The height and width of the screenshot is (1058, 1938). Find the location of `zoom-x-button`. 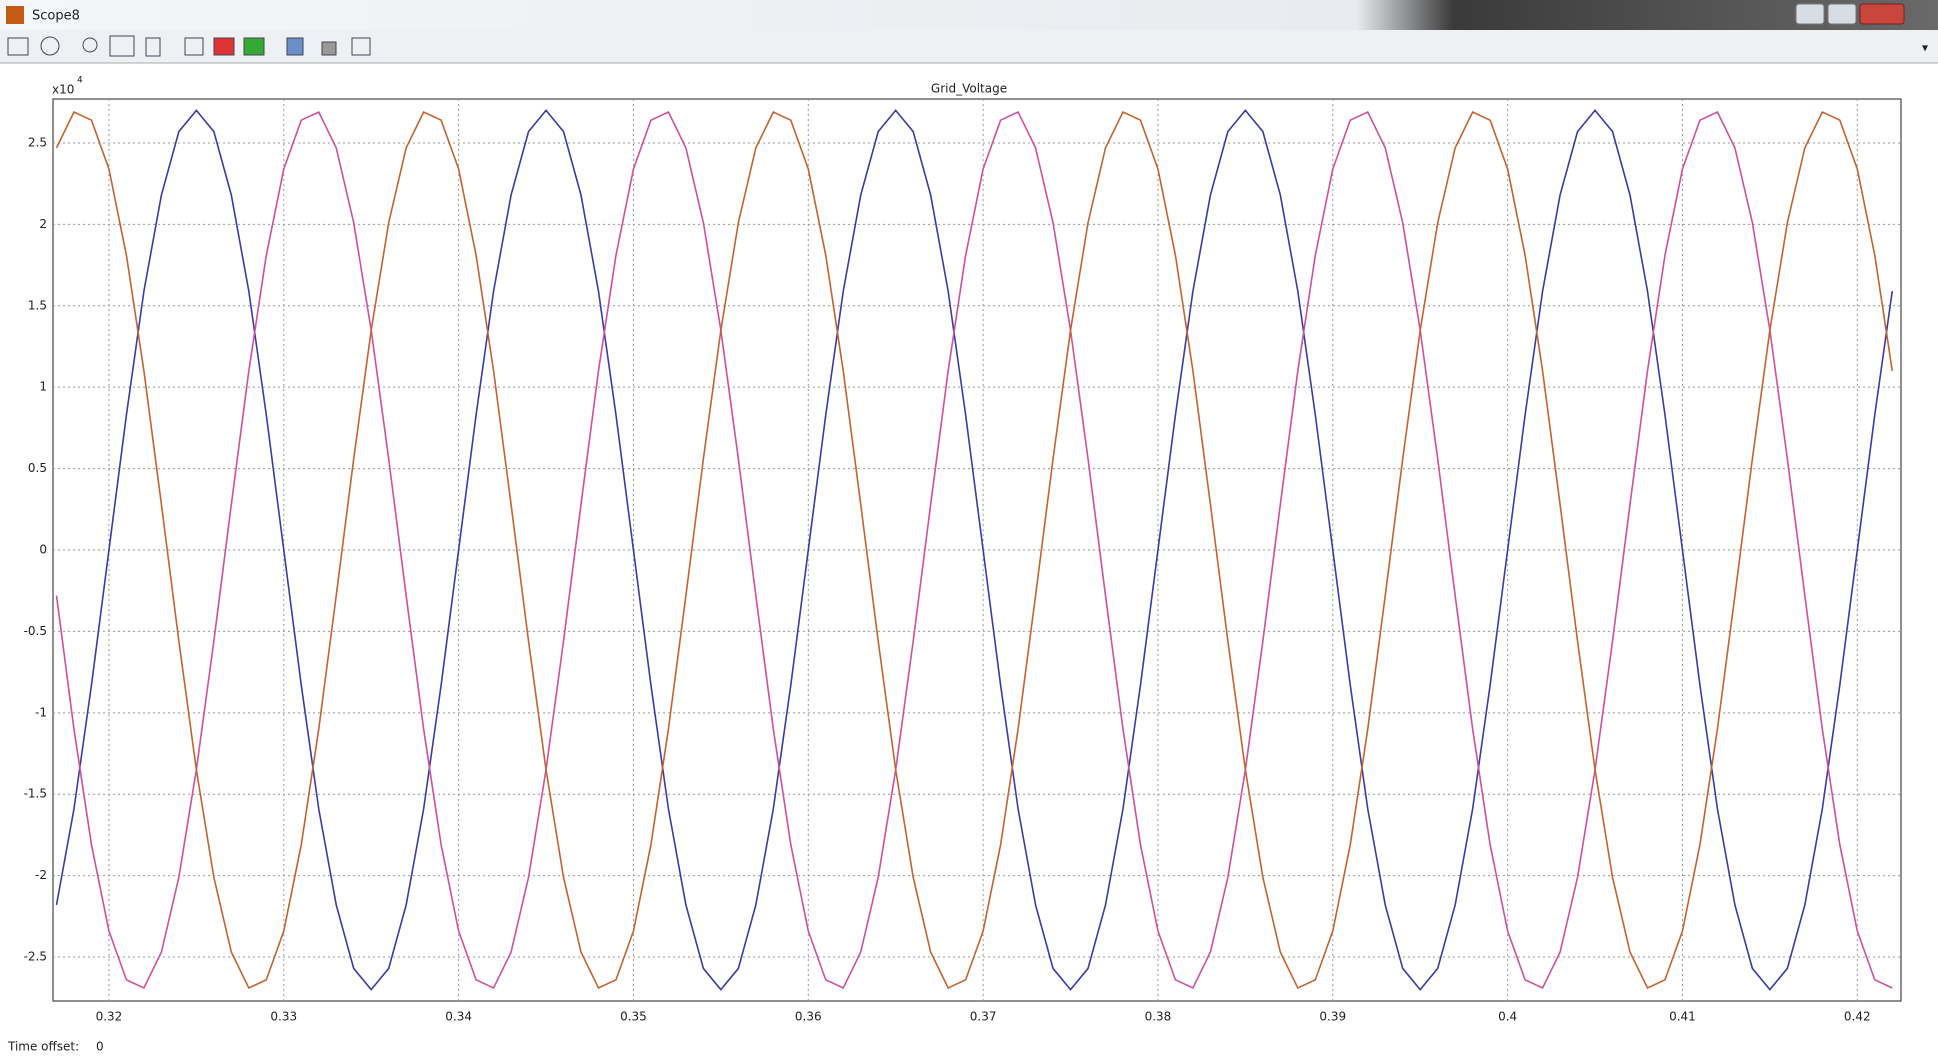

zoom-x-button is located at coordinates (122, 46).